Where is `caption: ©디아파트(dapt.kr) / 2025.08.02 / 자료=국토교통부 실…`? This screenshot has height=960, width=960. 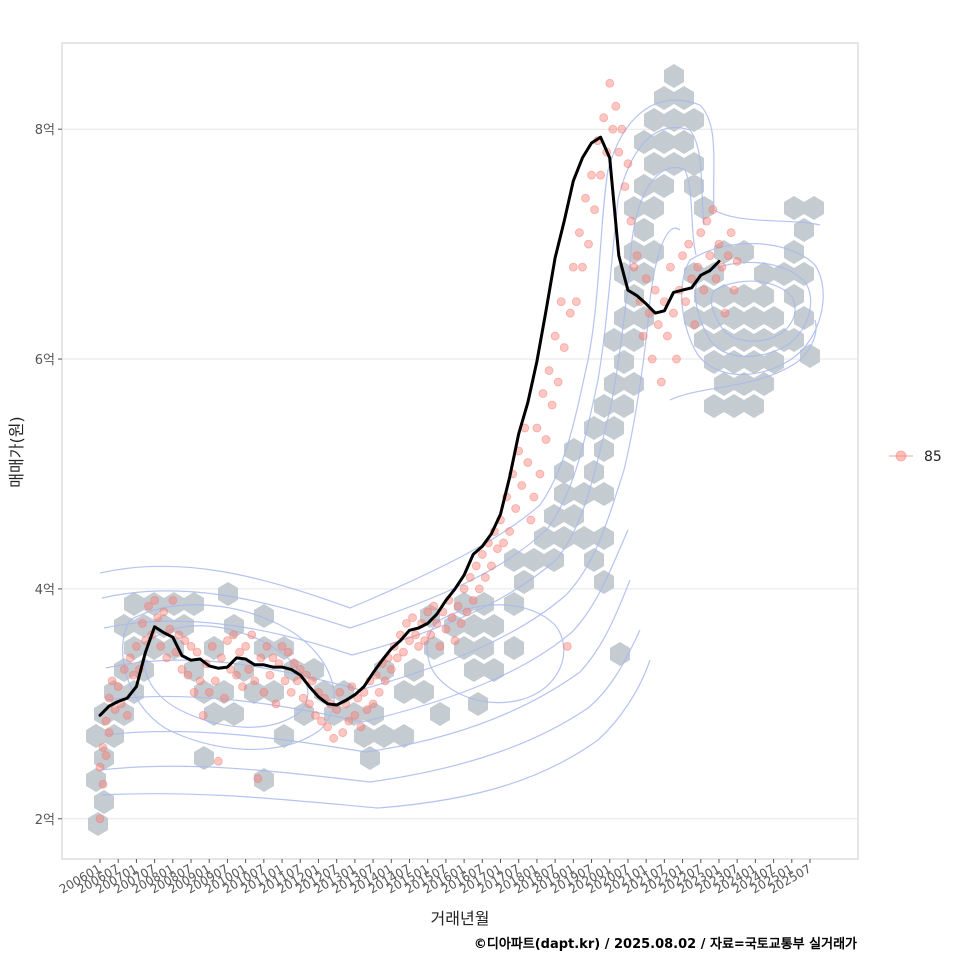 caption: ©디아파트(dapt.kr) / 2025.08.02 / 자료=국토교통부 실… is located at coordinates (665, 944).